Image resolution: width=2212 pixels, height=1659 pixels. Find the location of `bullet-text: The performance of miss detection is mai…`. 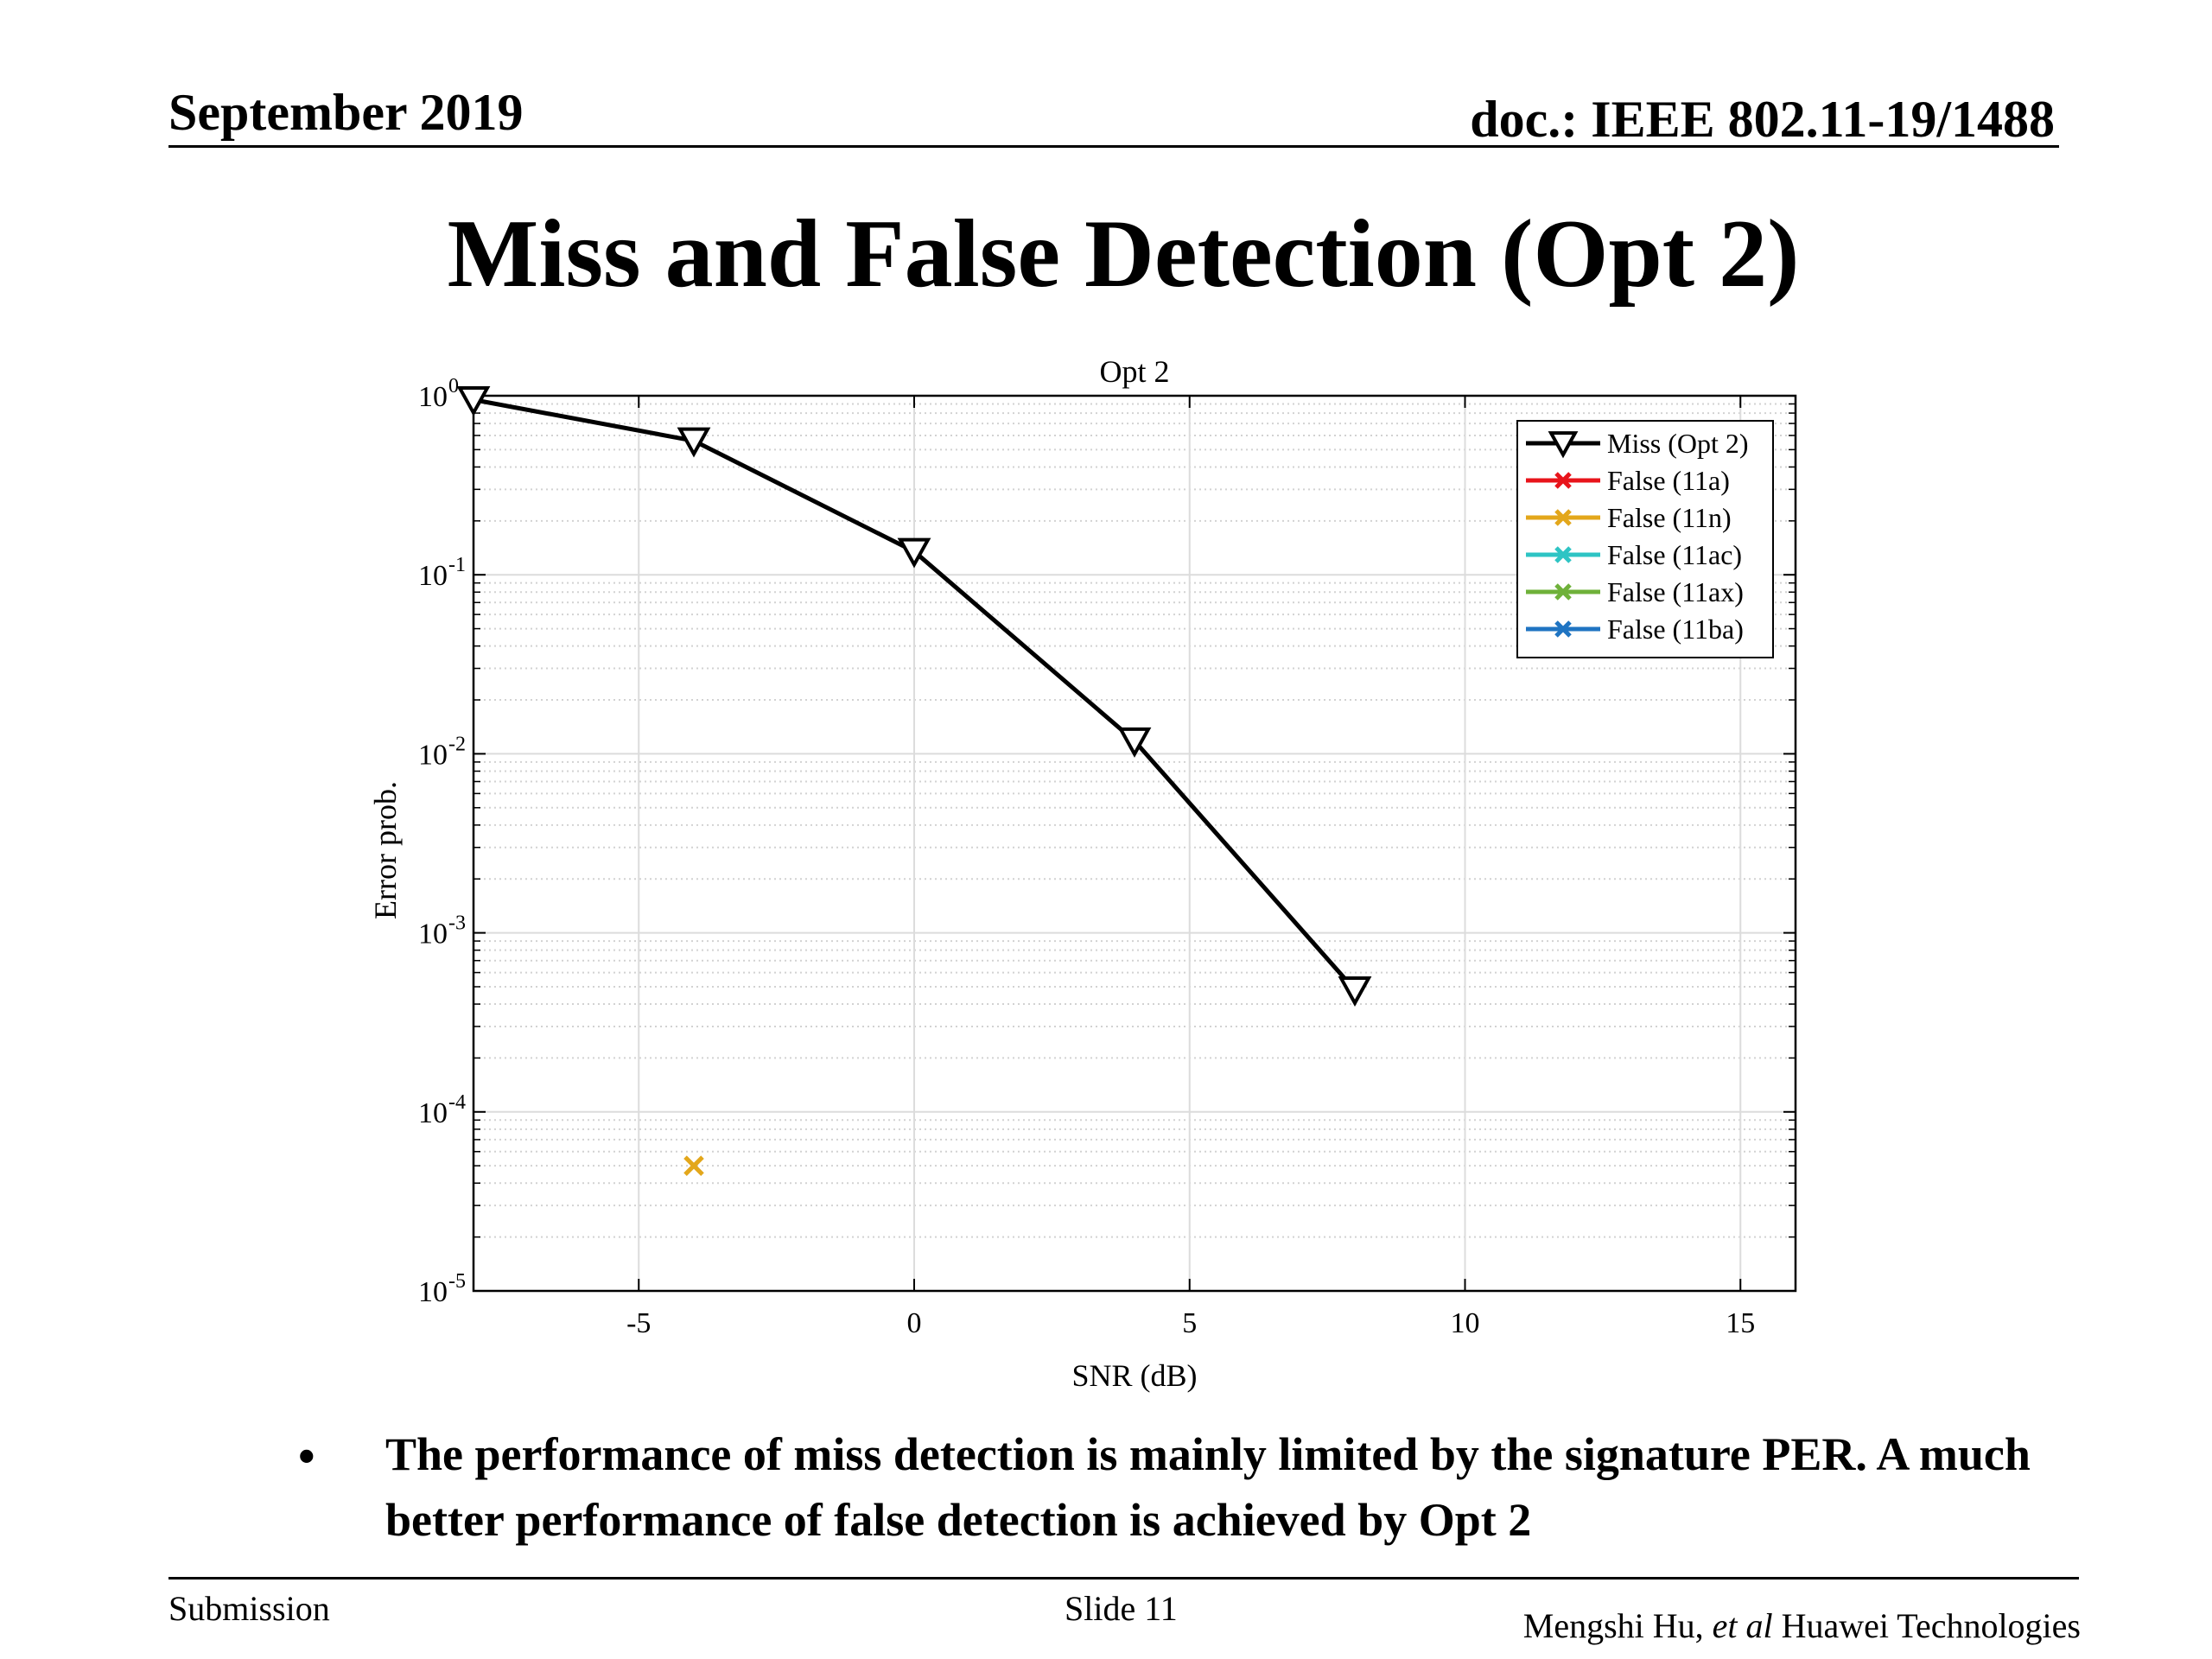

bullet-text: The performance of miss detection is mai… is located at coordinates (1208, 1487).